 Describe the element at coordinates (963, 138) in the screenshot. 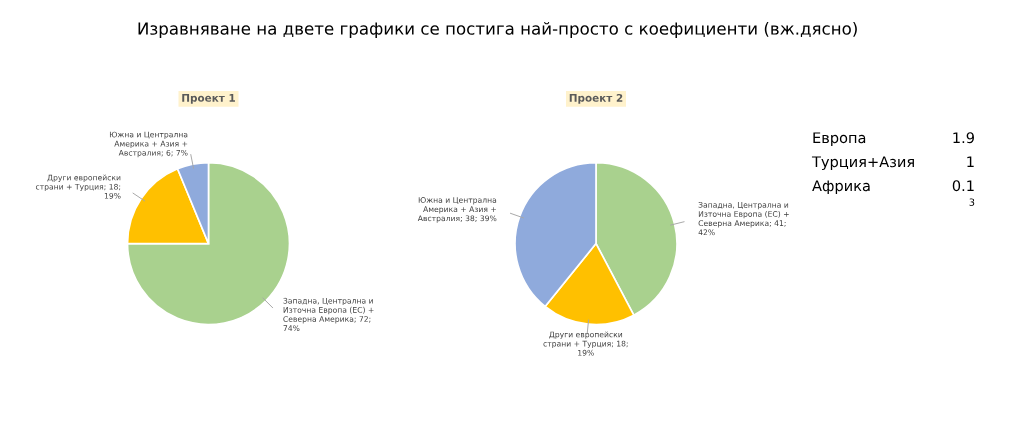

I see `text: 1.9` at that location.